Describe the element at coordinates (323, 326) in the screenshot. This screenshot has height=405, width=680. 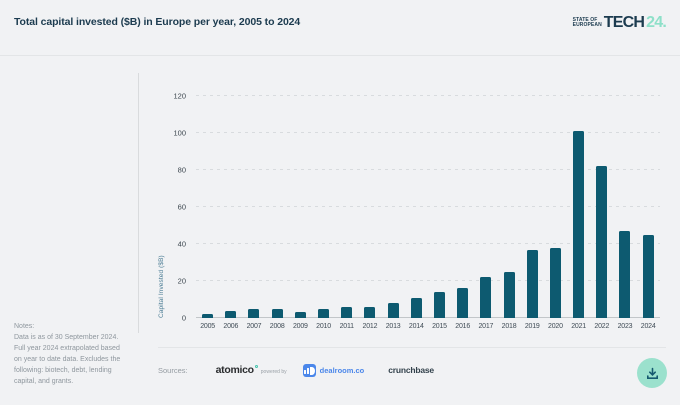
I see `x-tick-2010: 2010` at that location.